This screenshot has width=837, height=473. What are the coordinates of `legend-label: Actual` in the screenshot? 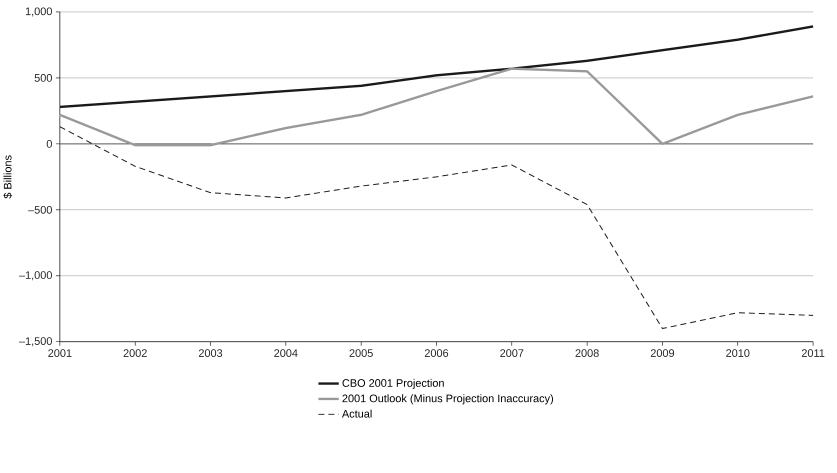 It's located at (357, 413).